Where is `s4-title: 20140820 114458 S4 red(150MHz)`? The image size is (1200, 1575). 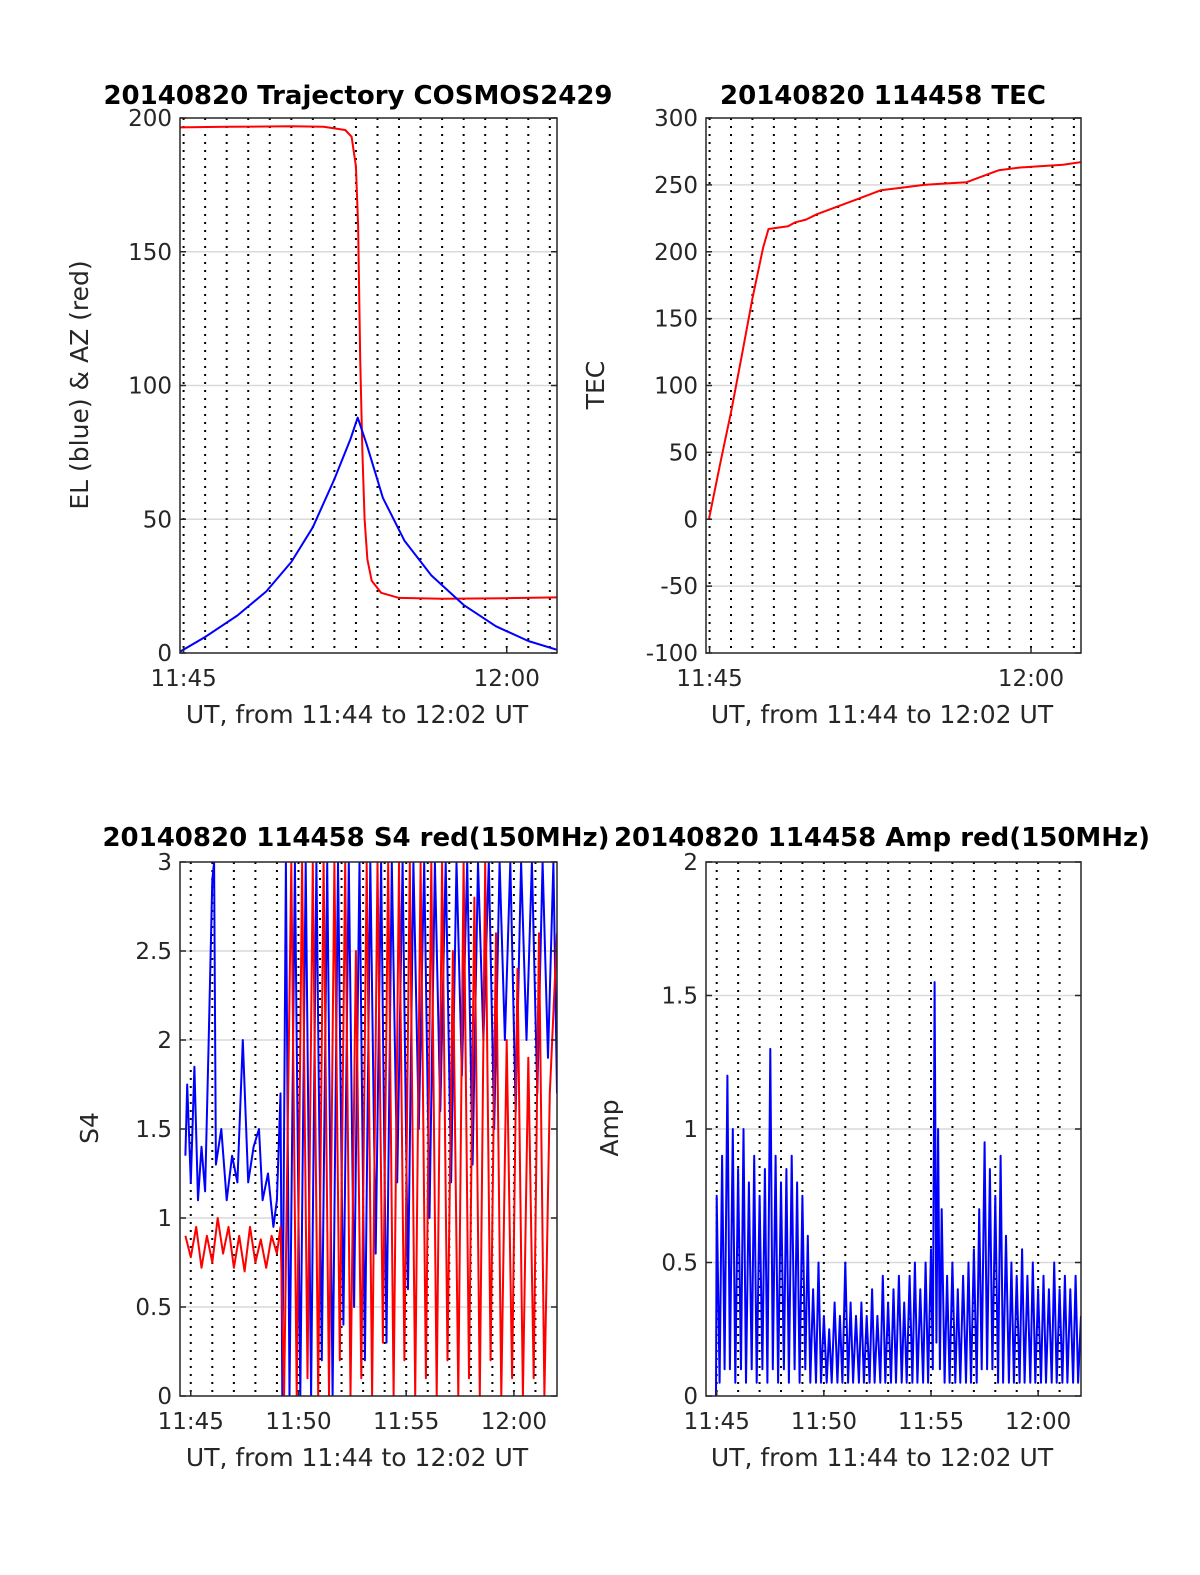
s4-title: 20140820 114458 S4 red(150MHz) is located at coordinates (355, 838).